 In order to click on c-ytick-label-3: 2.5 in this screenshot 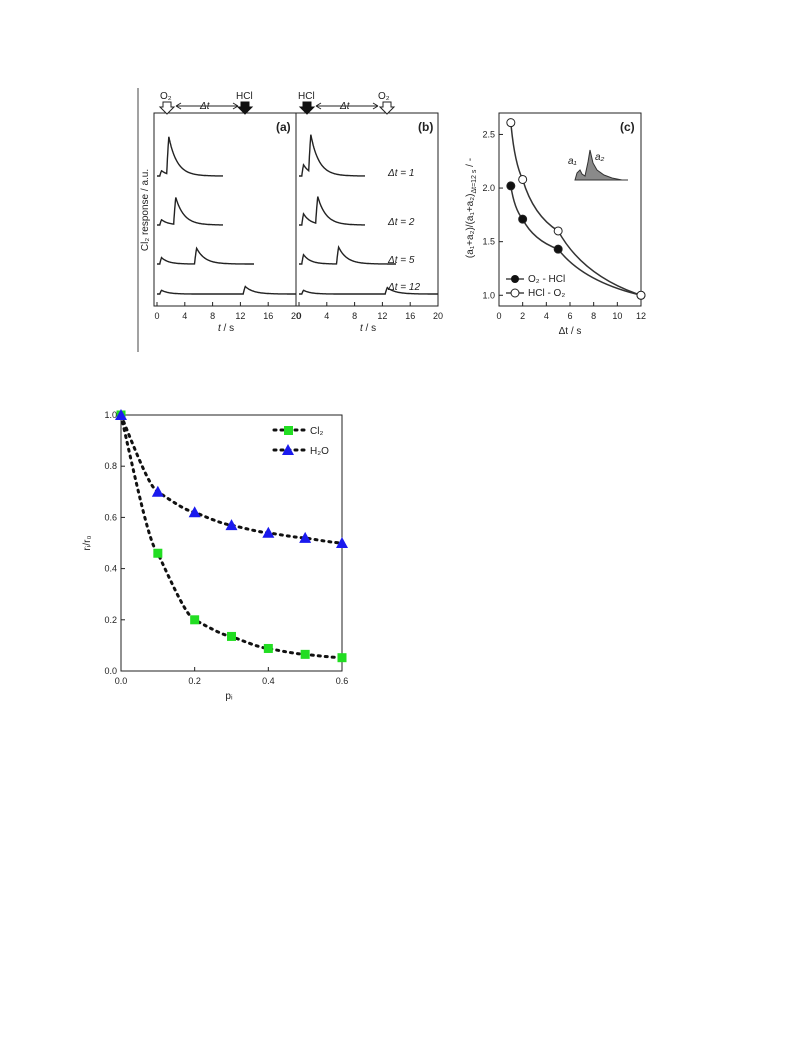, I will do `click(488, 134)`.